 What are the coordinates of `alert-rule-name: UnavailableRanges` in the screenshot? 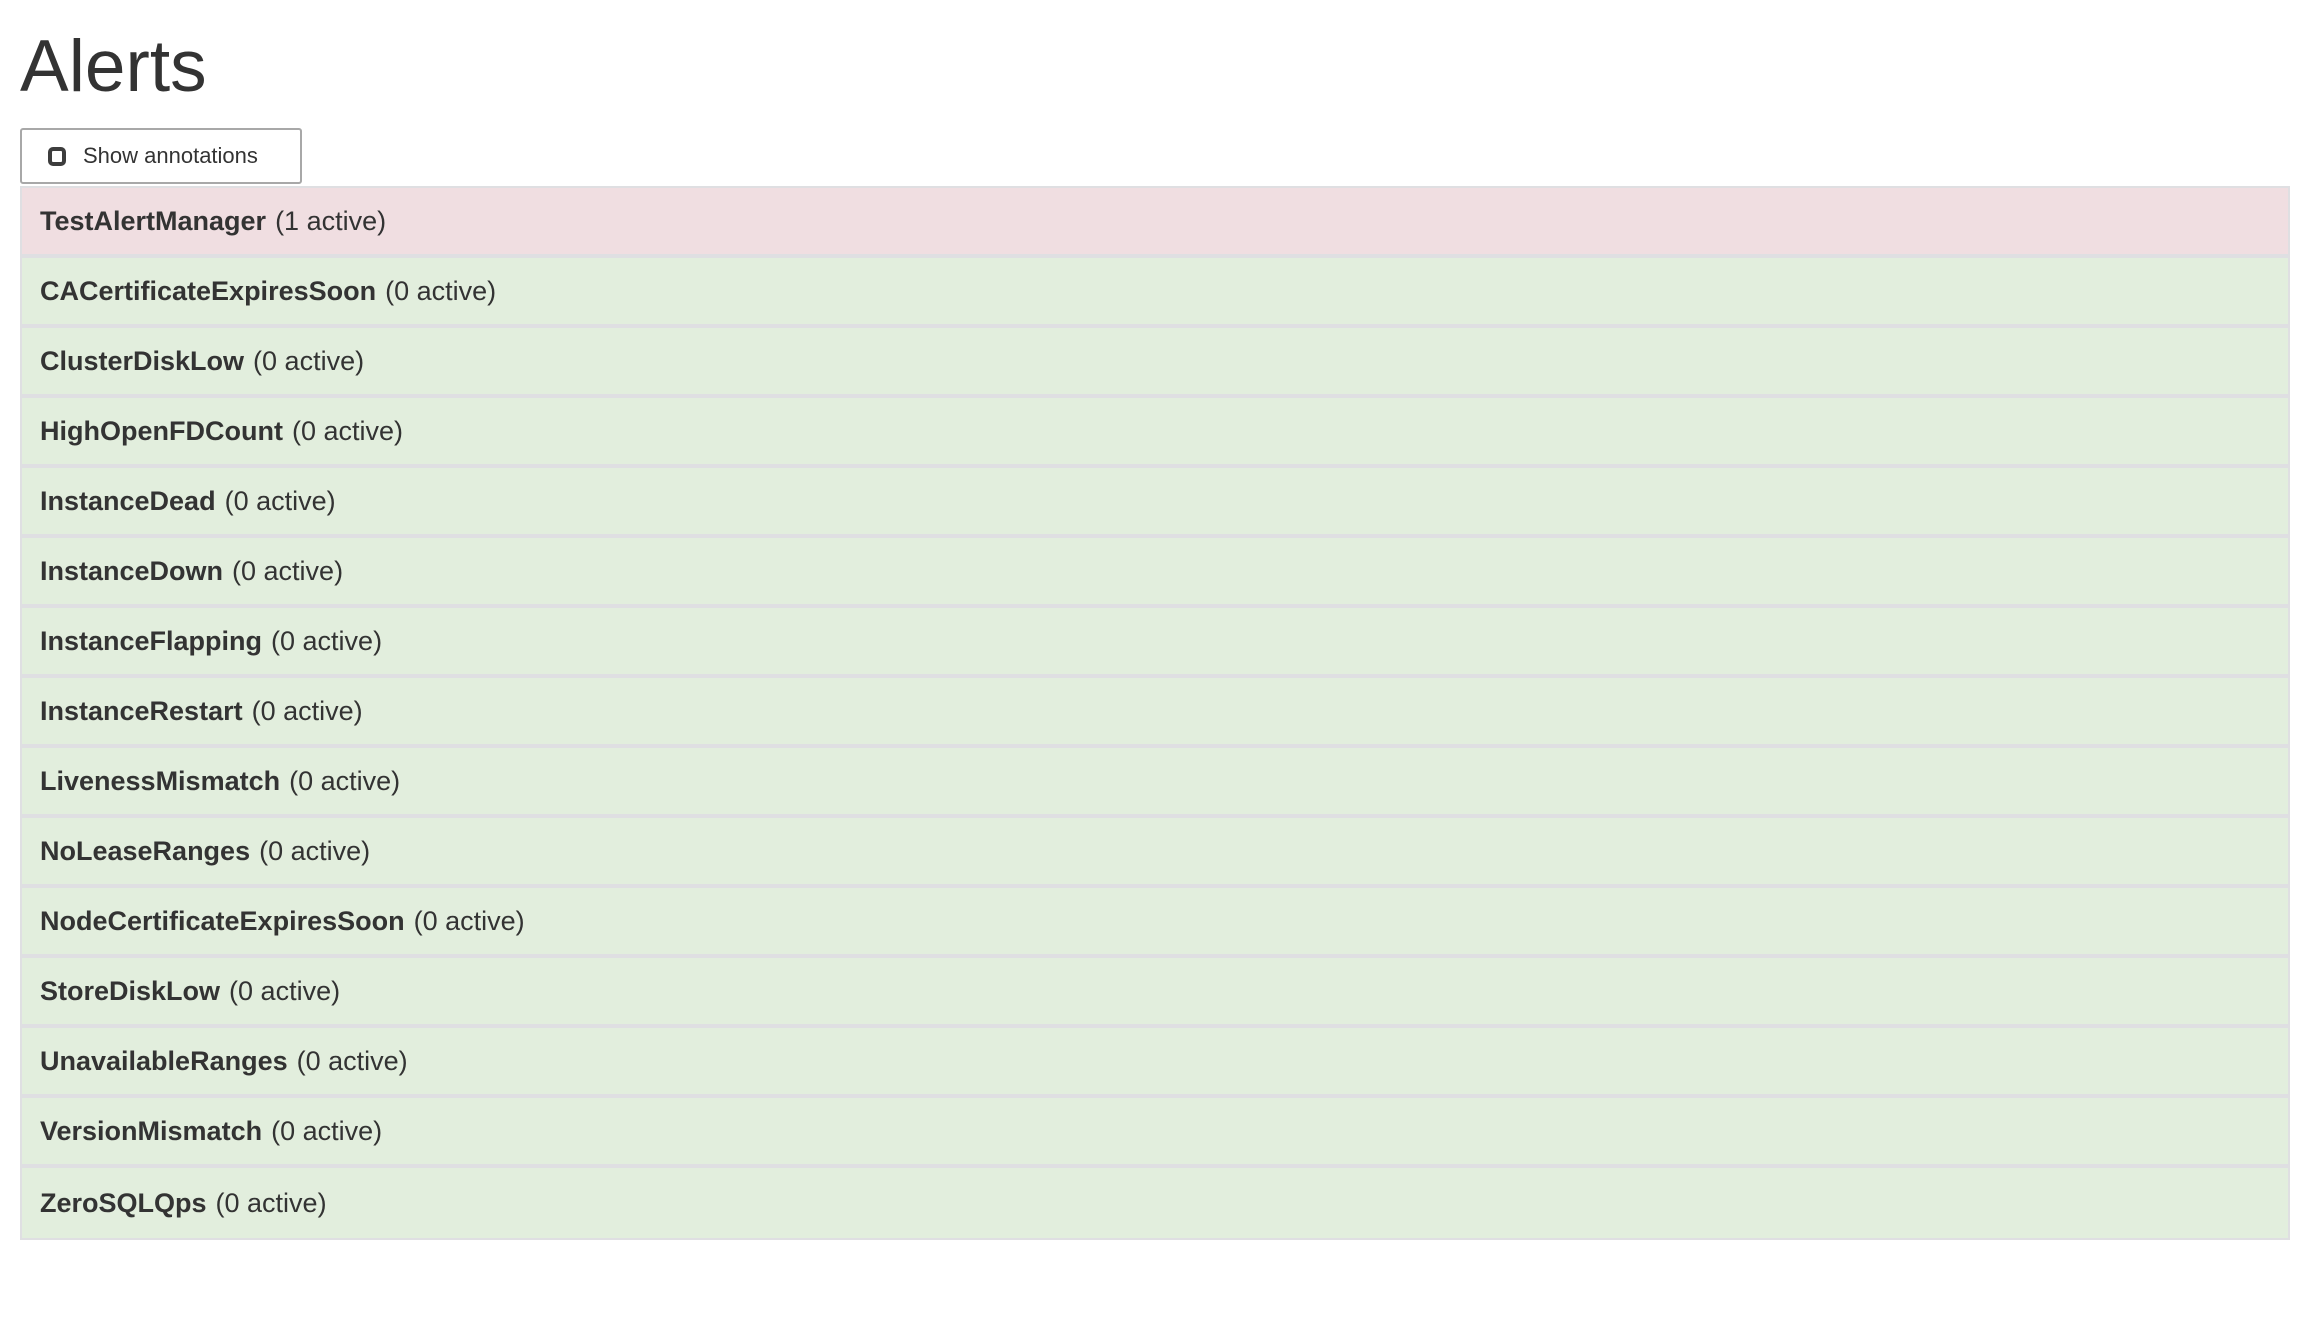 It's located at (164, 1061).